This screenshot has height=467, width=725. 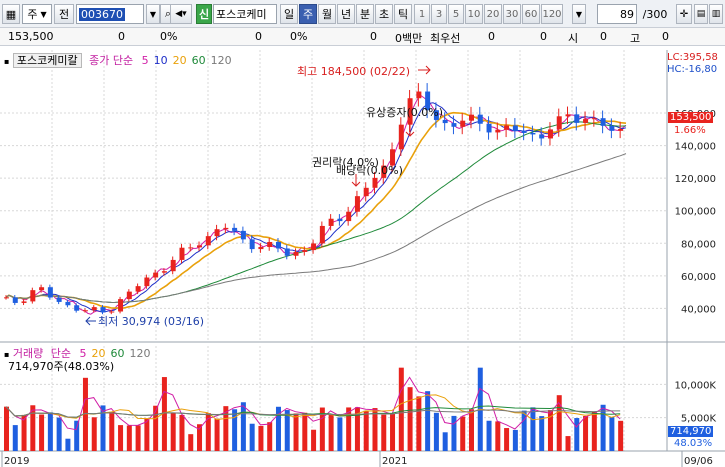 What do you see at coordinates (7, 61) in the screenshot?
I see `panel-menu-icon: ▪` at bounding box center [7, 61].